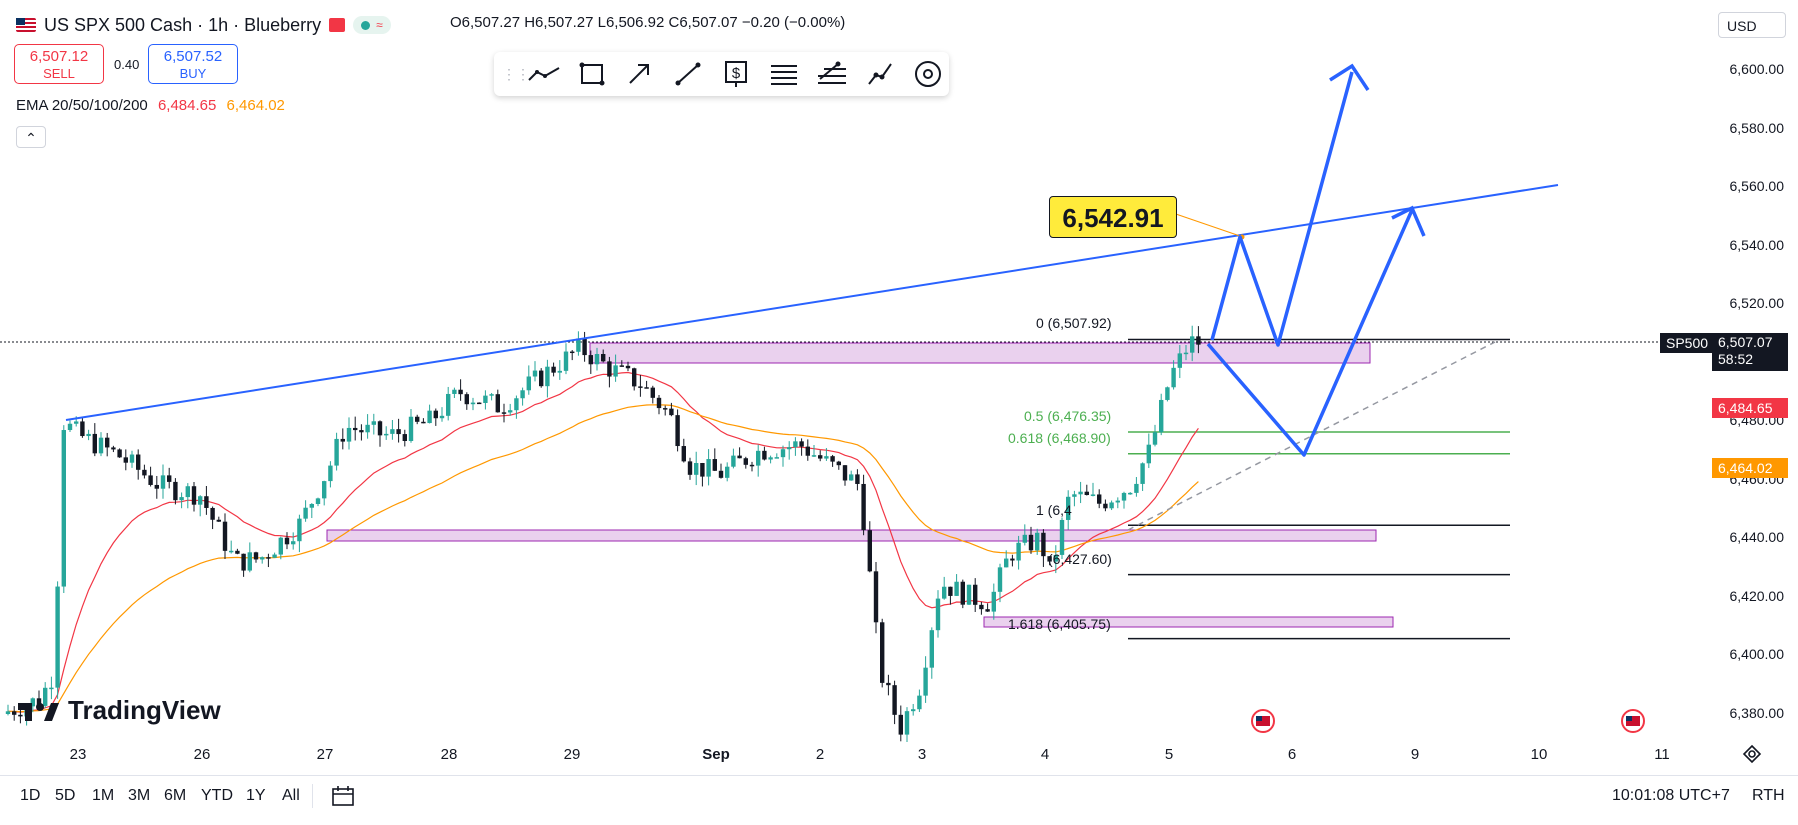 Image resolution: width=1798 pixels, height=825 pixels. Describe the element at coordinates (78, 754) in the screenshot. I see `time-axis-label: 23` at that location.